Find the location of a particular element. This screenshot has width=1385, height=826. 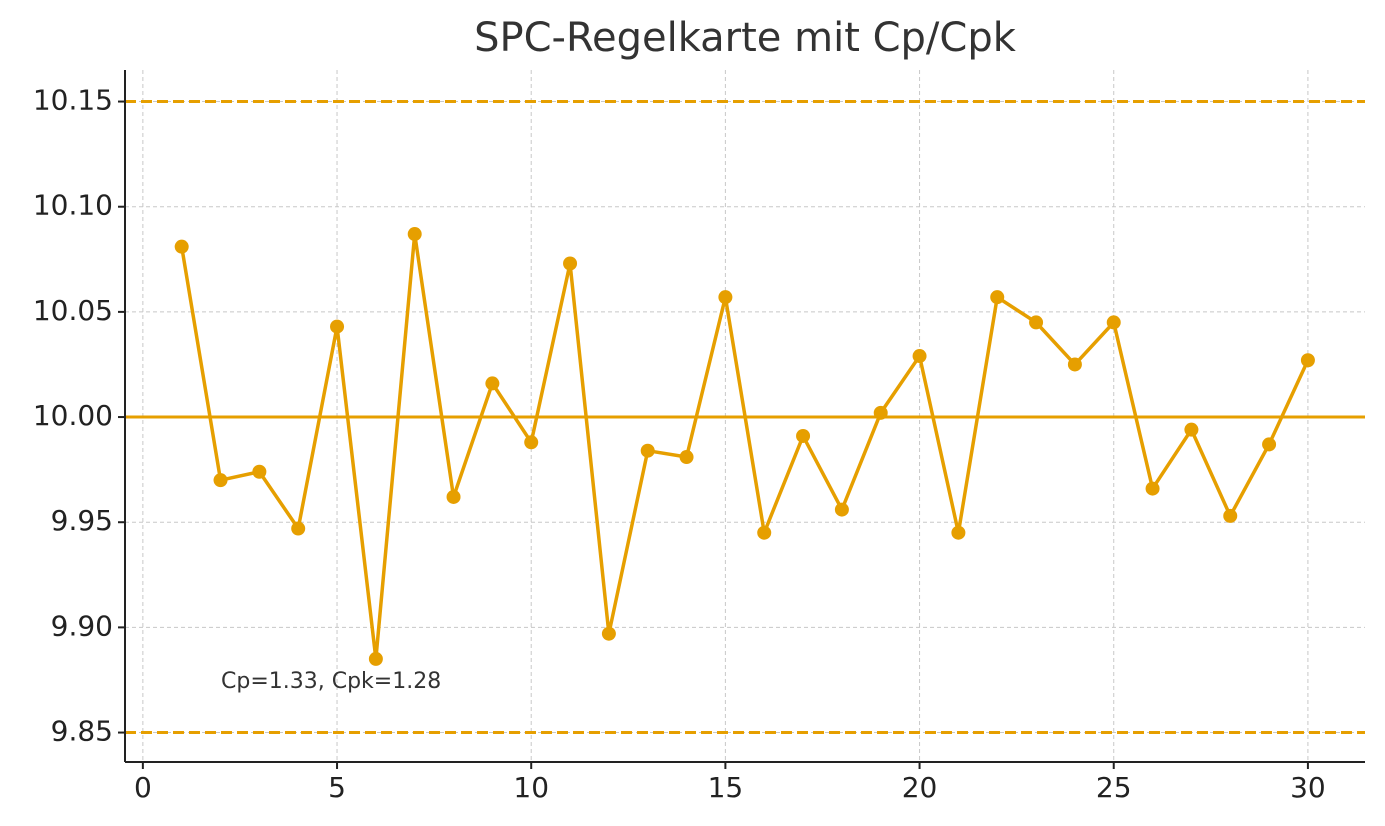

annotation: Cp=1.33, Cpk=1.28 is located at coordinates (331, 681).